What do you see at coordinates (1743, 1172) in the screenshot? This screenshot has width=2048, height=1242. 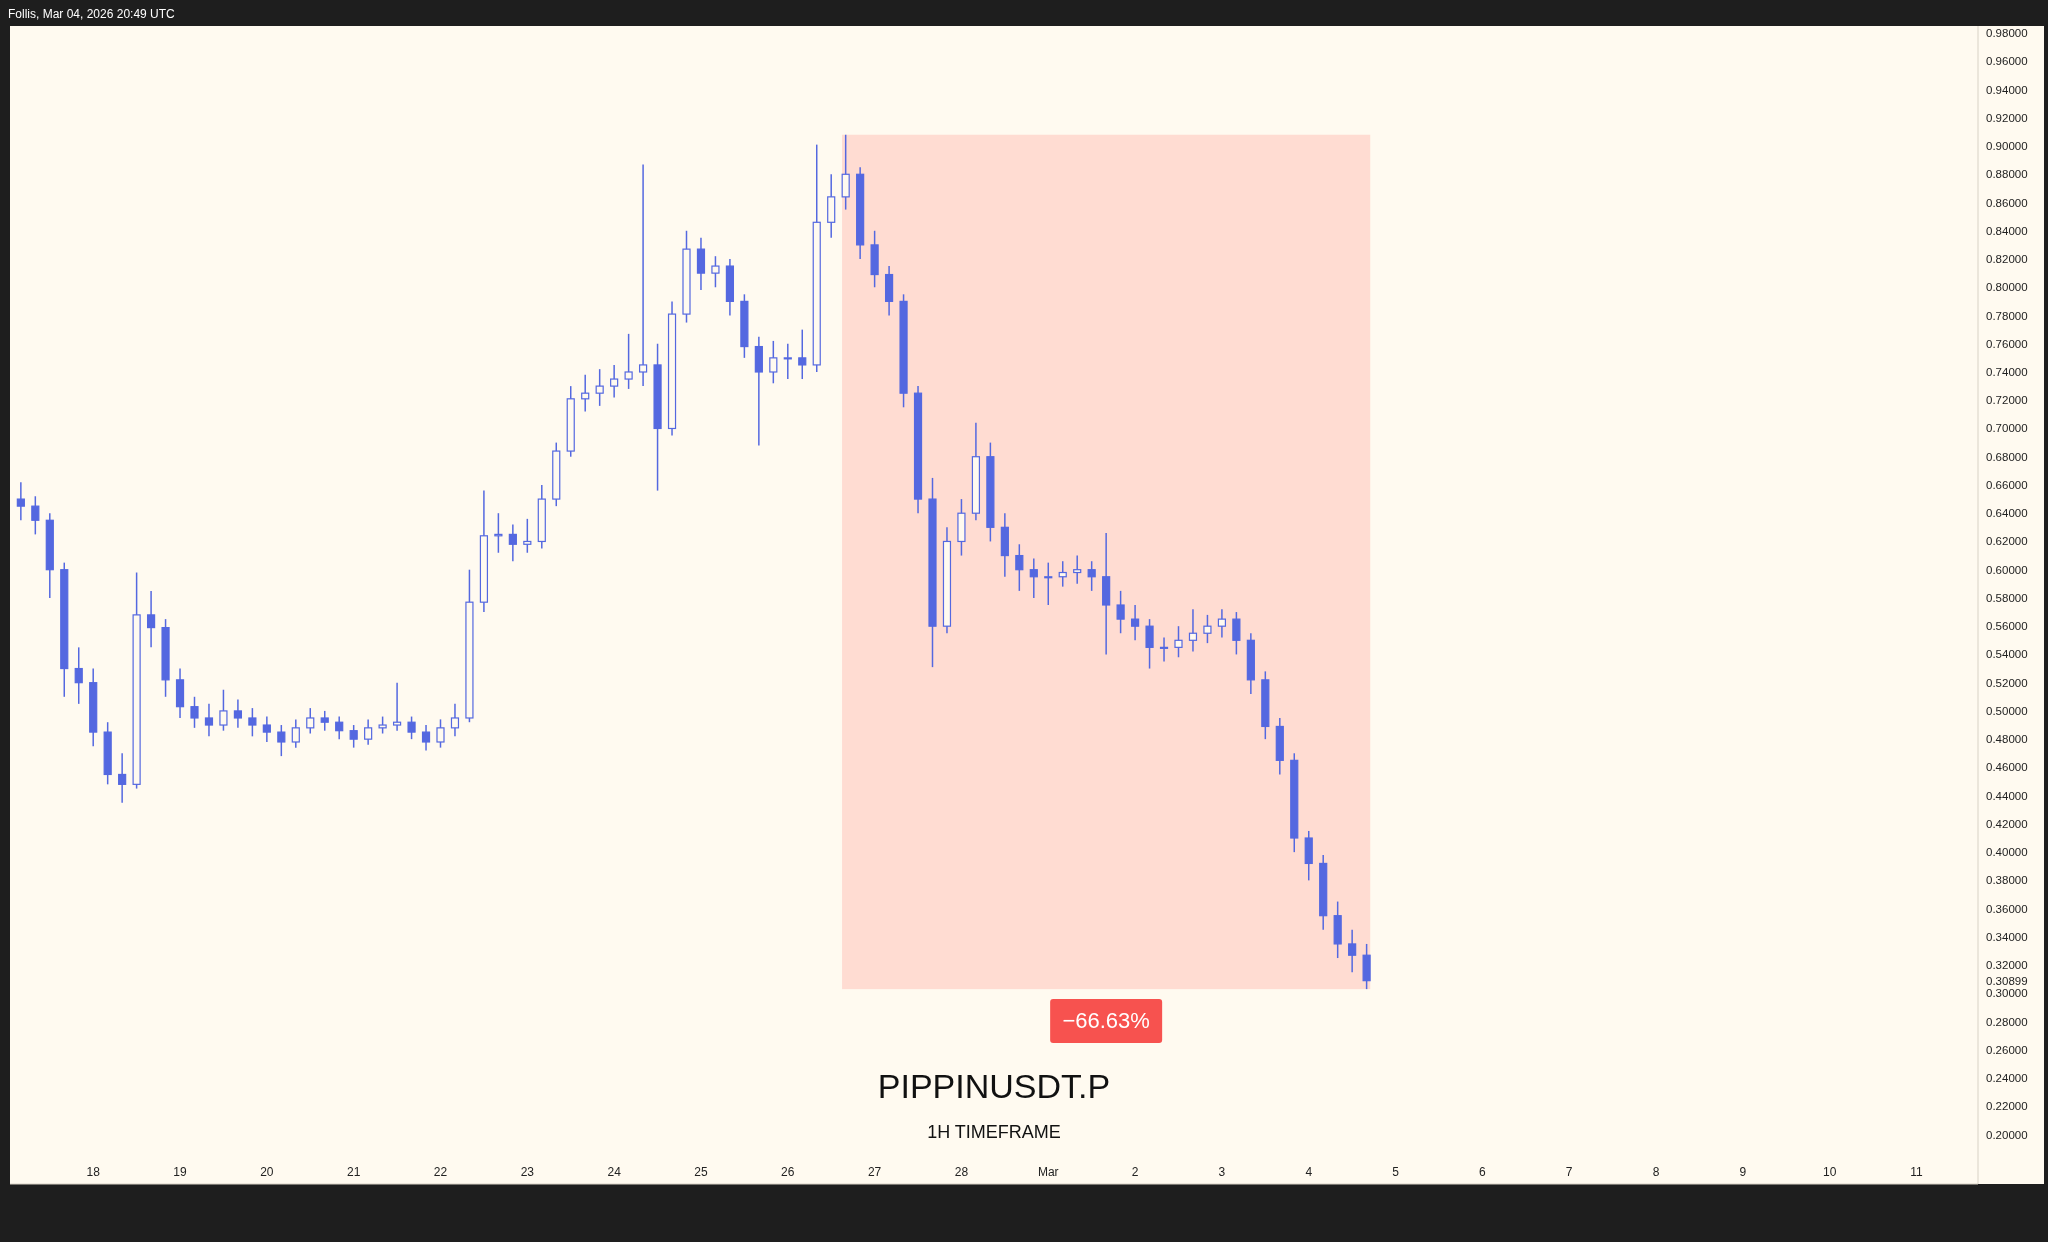 I see `x-tick-label: 9` at bounding box center [1743, 1172].